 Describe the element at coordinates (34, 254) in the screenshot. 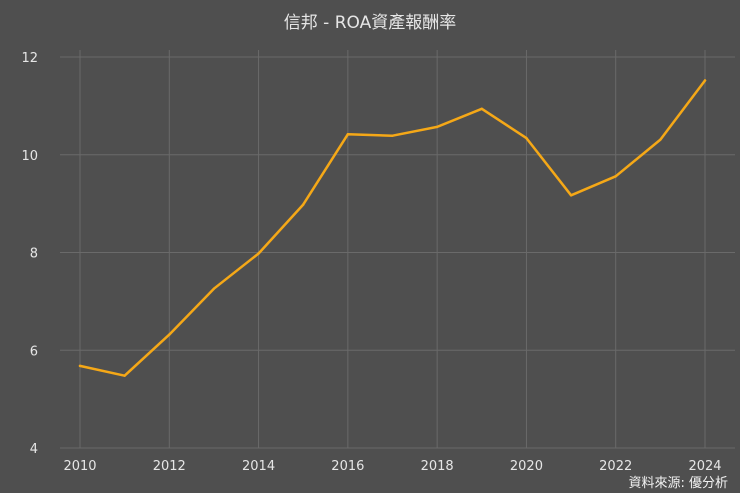

I see `y-tick-label: 8` at that location.